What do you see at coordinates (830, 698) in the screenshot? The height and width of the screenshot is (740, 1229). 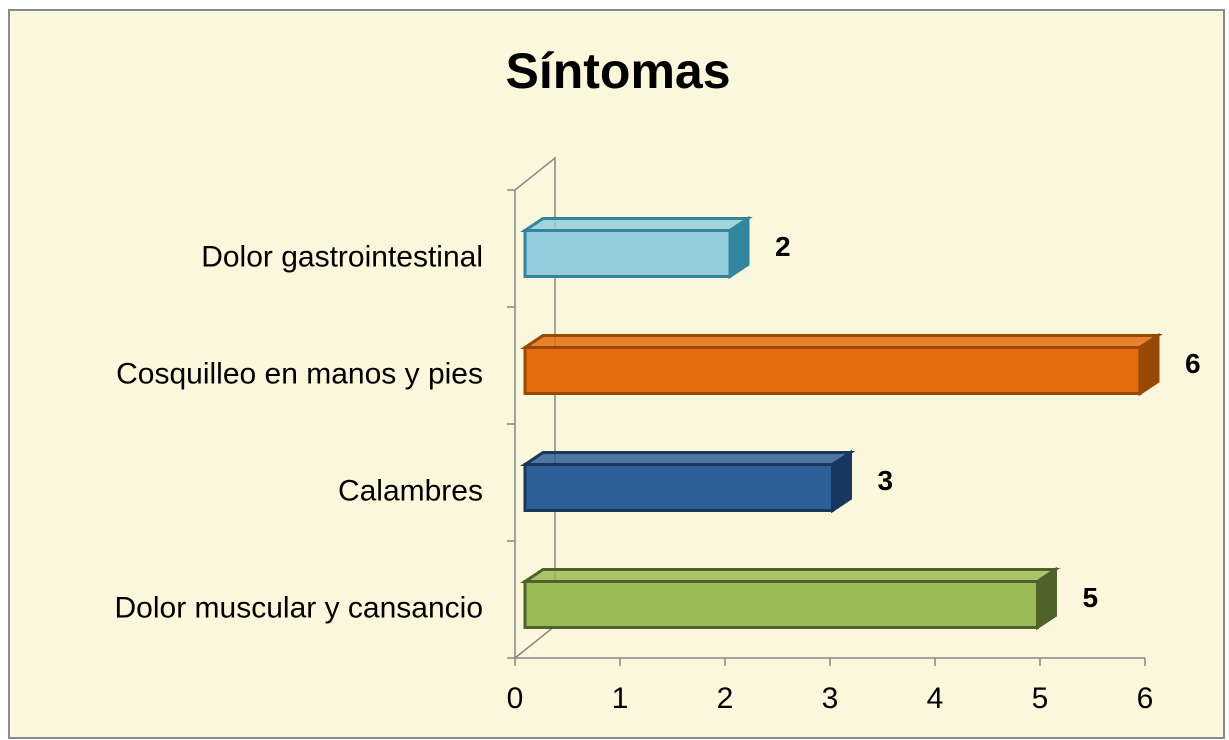 I see `x-tick-label: 3` at bounding box center [830, 698].